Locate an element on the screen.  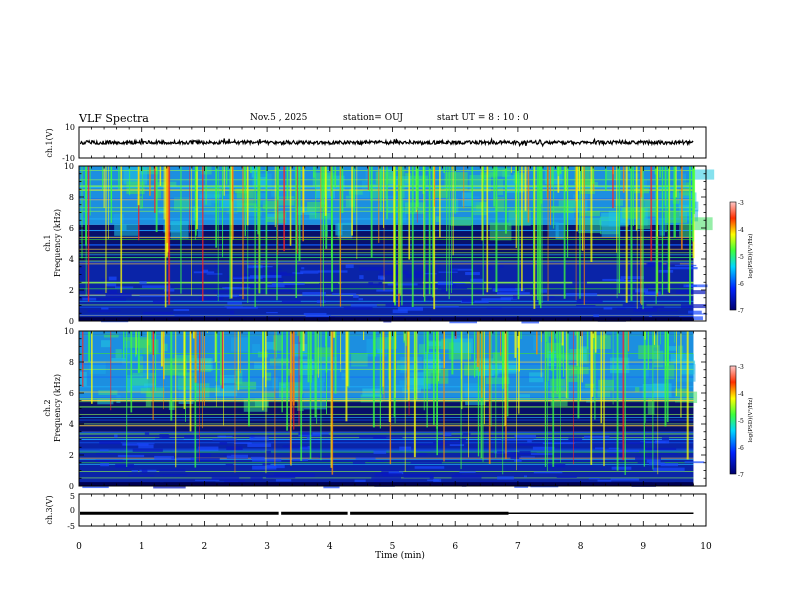
ch2-spectrogram-ylabel: Frequency (kHz) is located at coordinates (57, 408).